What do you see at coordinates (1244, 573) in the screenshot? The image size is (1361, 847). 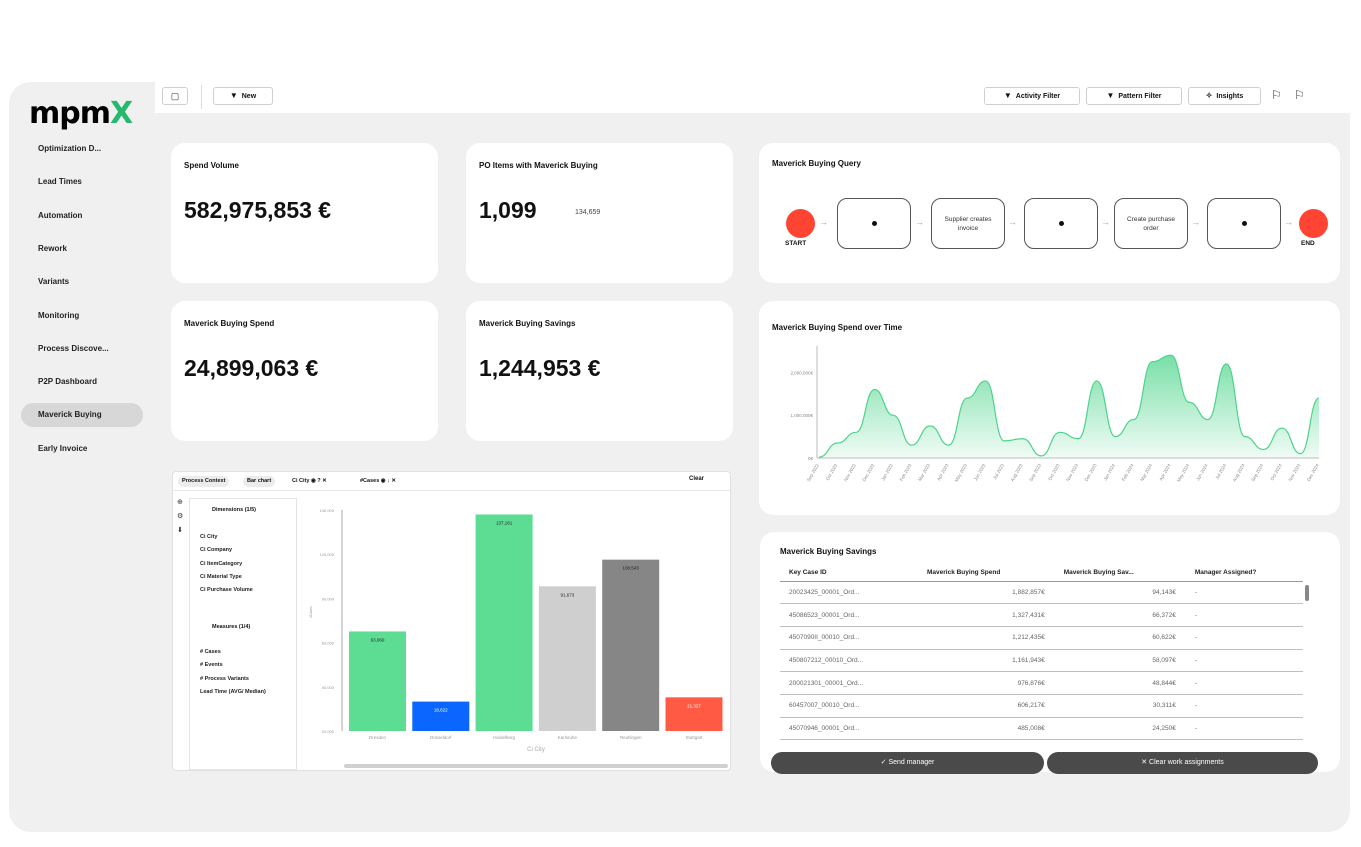 I see `column-header: Manager Assigned?` at bounding box center [1244, 573].